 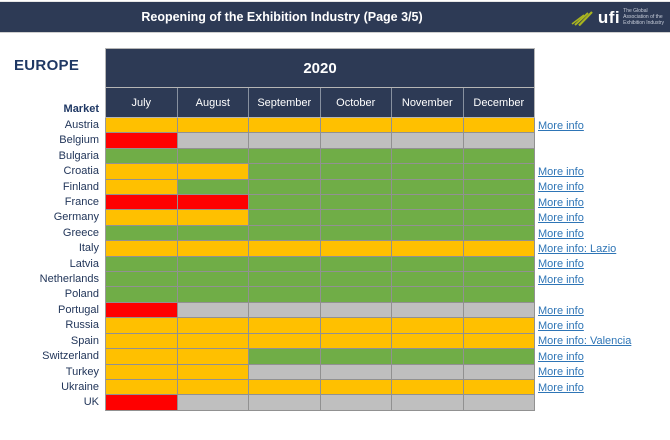 I want to click on more-info-link-germany: More info, so click(x=561, y=218).